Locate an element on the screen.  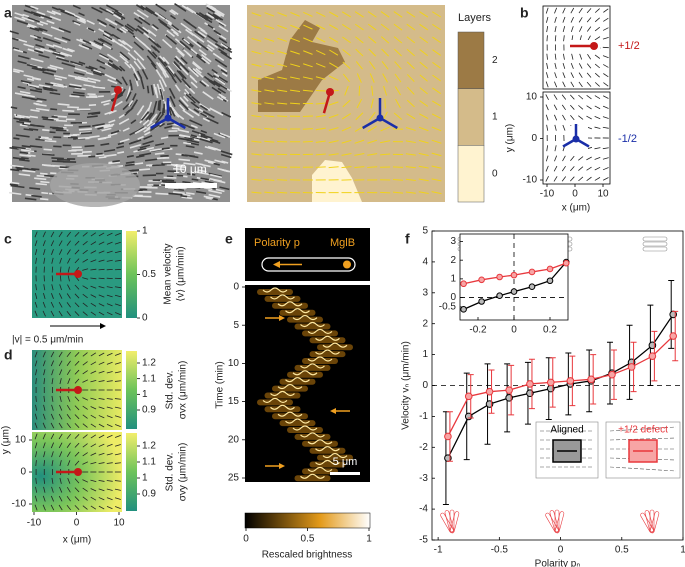
y-tick-label: 10 is located at coordinates (21, 440).